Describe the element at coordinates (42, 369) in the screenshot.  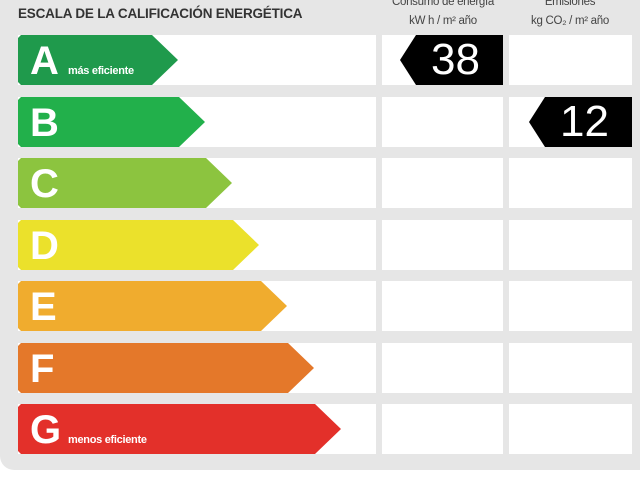
I see `rating-letter: F` at that location.